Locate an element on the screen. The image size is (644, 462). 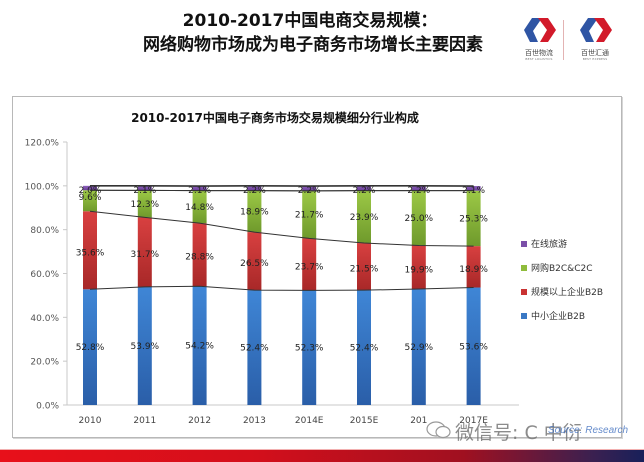
data-label-sme_b2b: 52.8% is located at coordinates (90, 348).